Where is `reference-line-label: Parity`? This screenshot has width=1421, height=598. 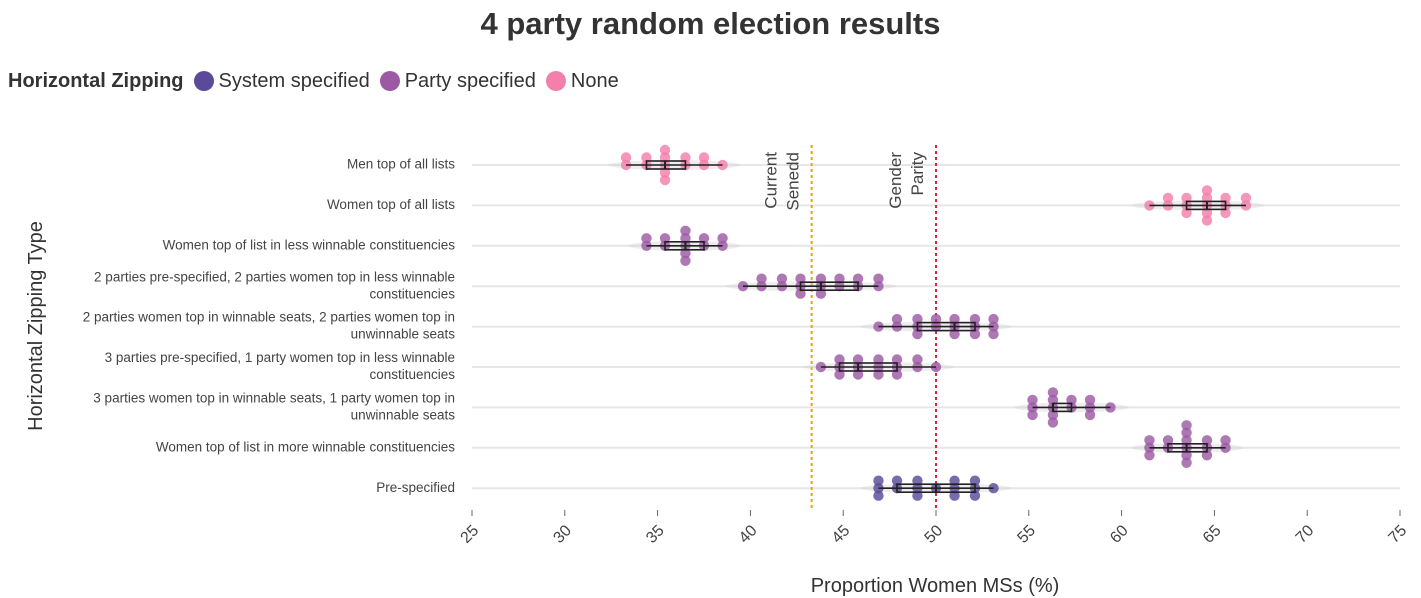
reference-line-label: Parity is located at coordinates (917, 174).